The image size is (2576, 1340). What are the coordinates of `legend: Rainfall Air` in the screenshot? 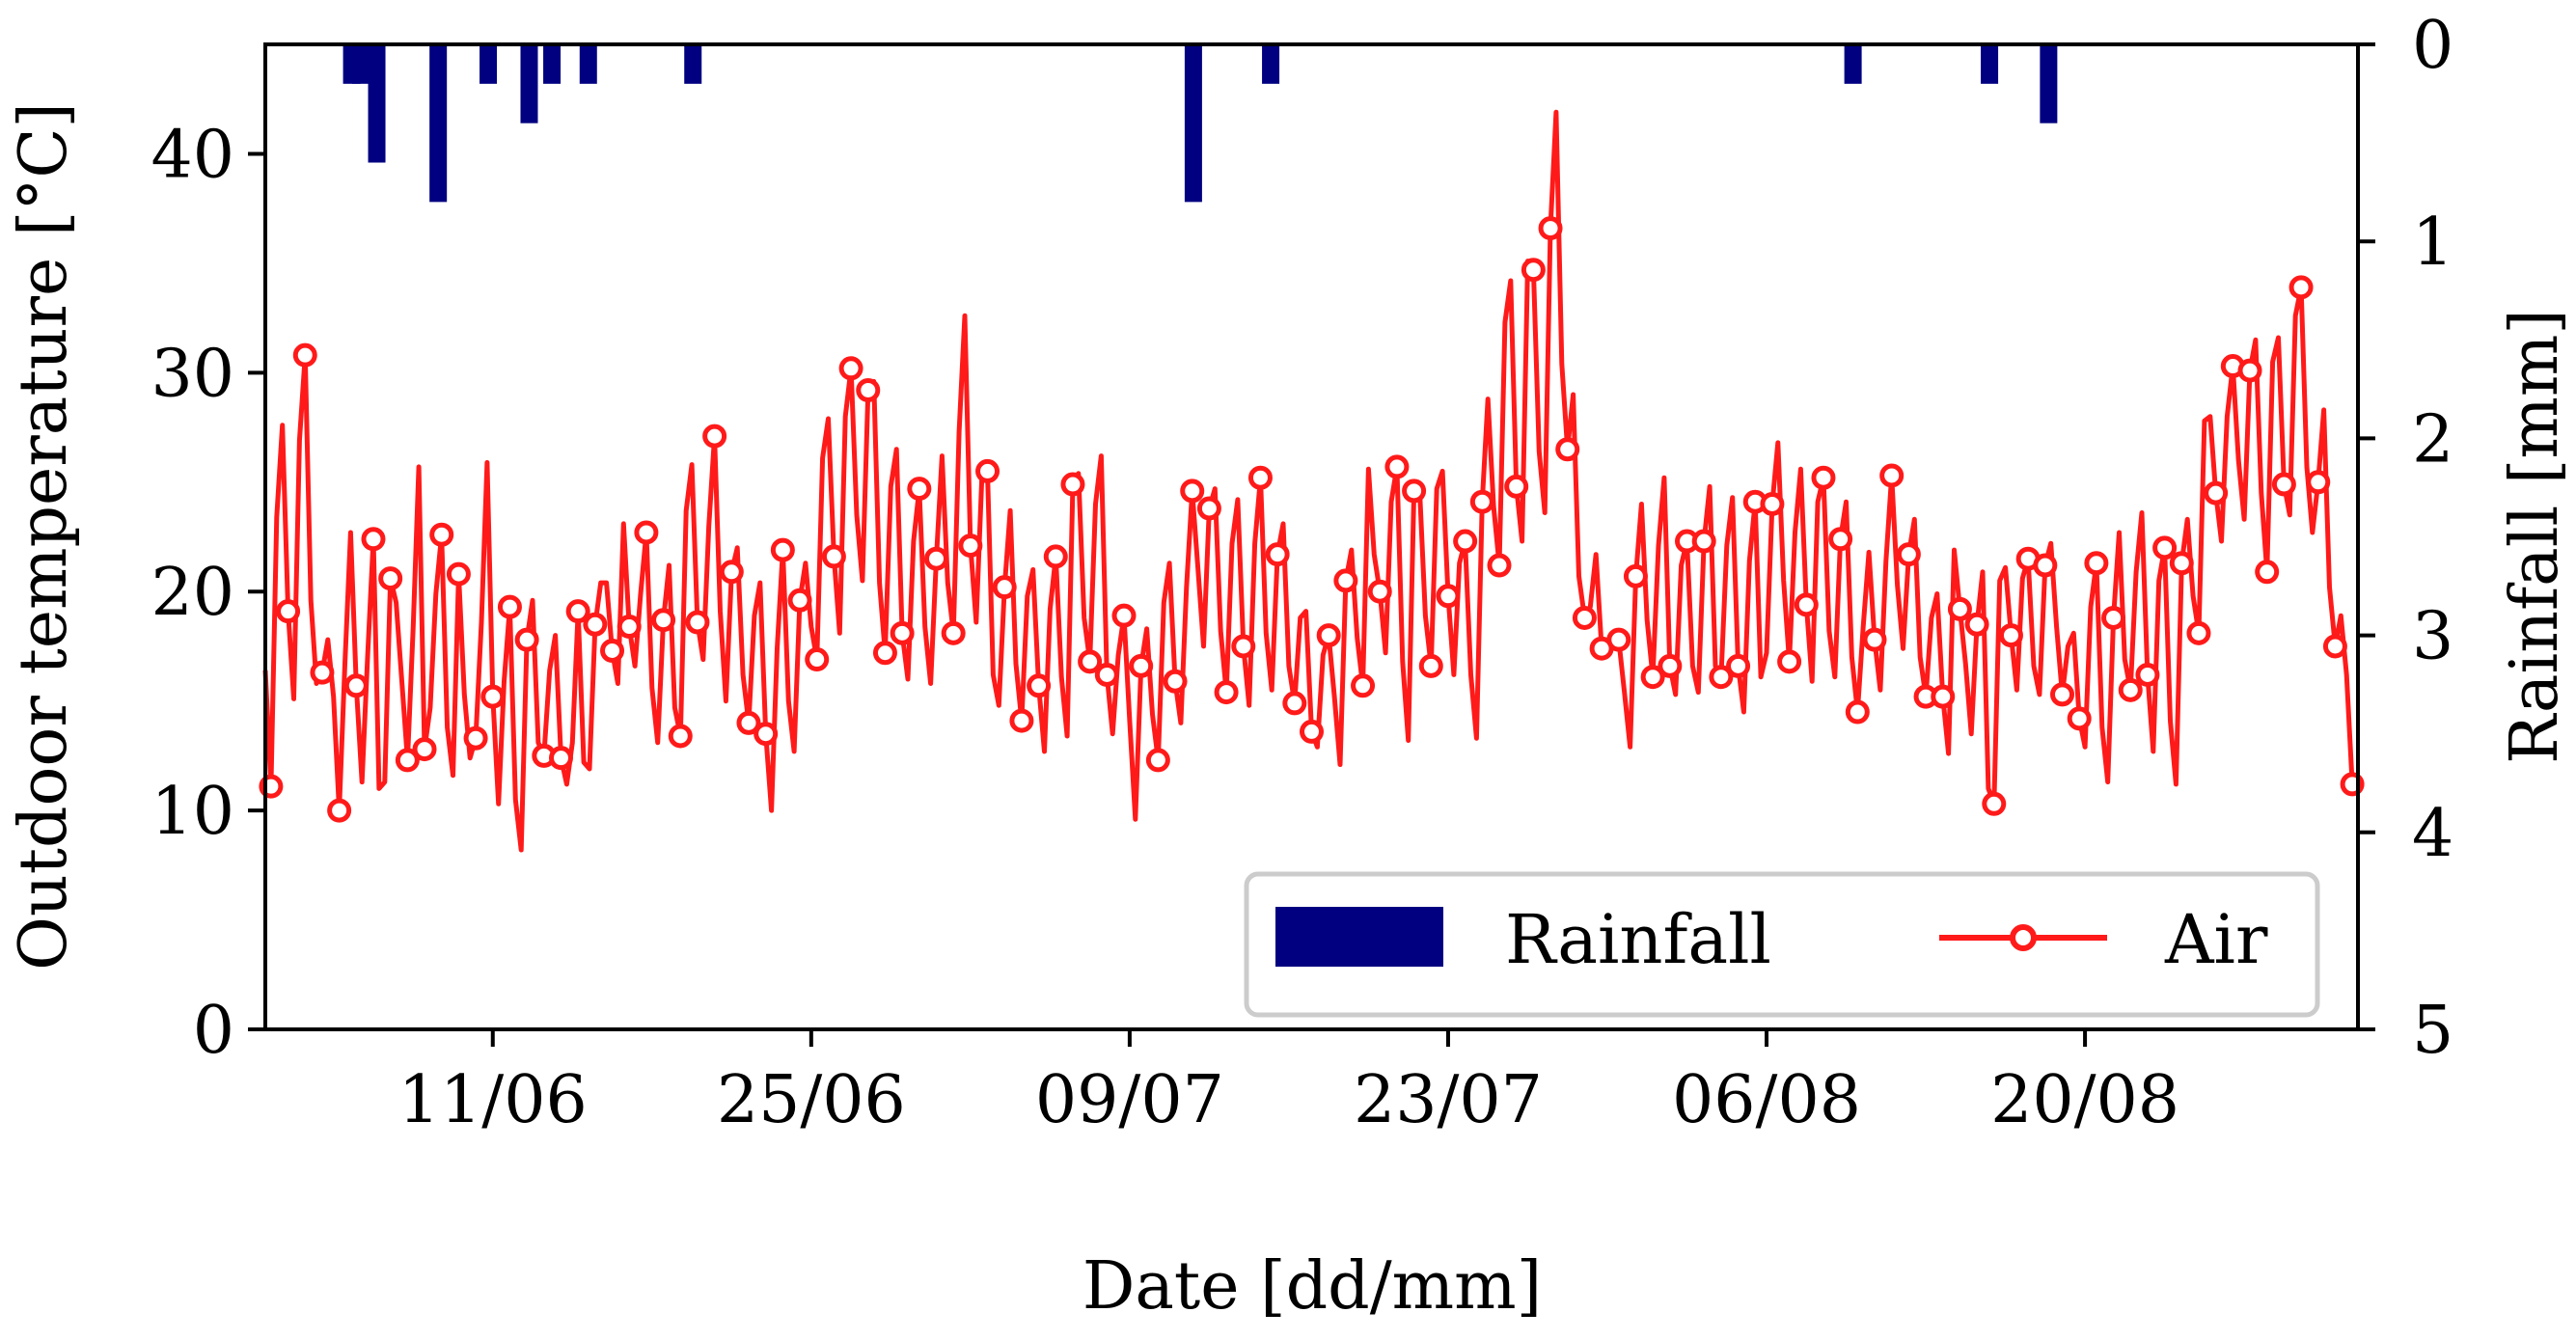 It's located at (1782, 945).